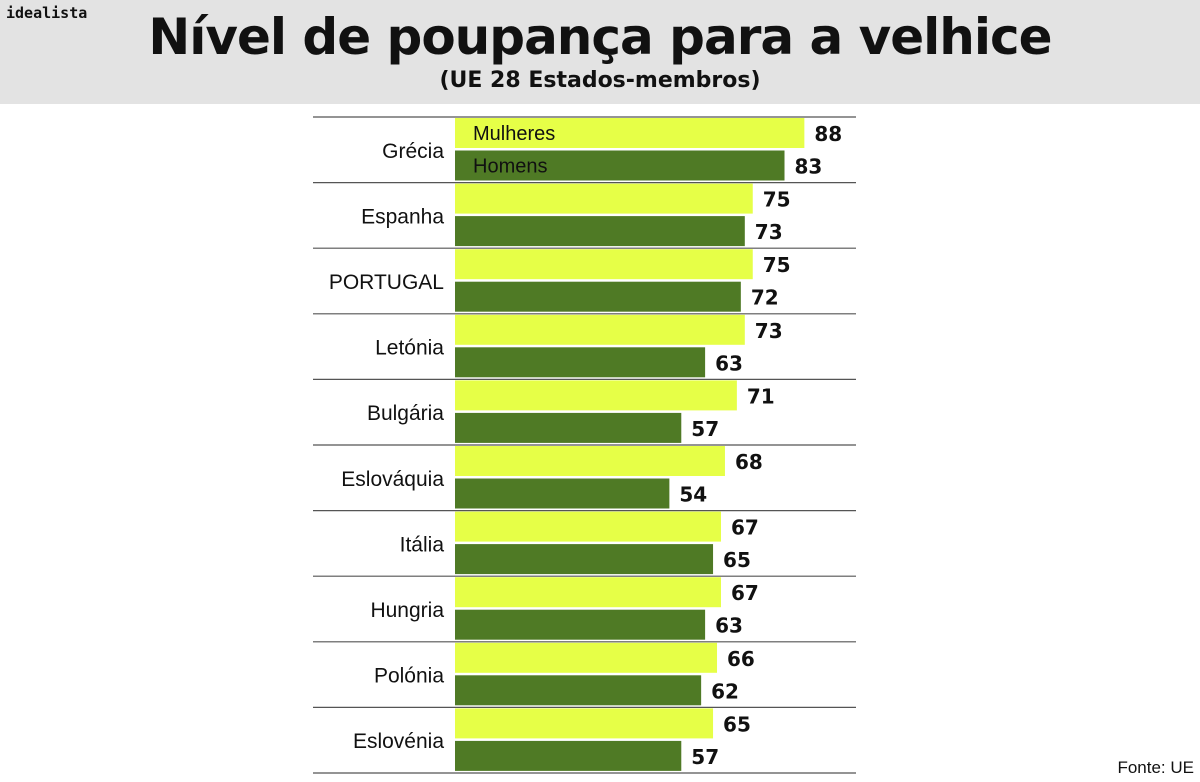 Image resolution: width=1200 pixels, height=782 pixels. I want to click on category-label: Hungria, so click(407, 610).